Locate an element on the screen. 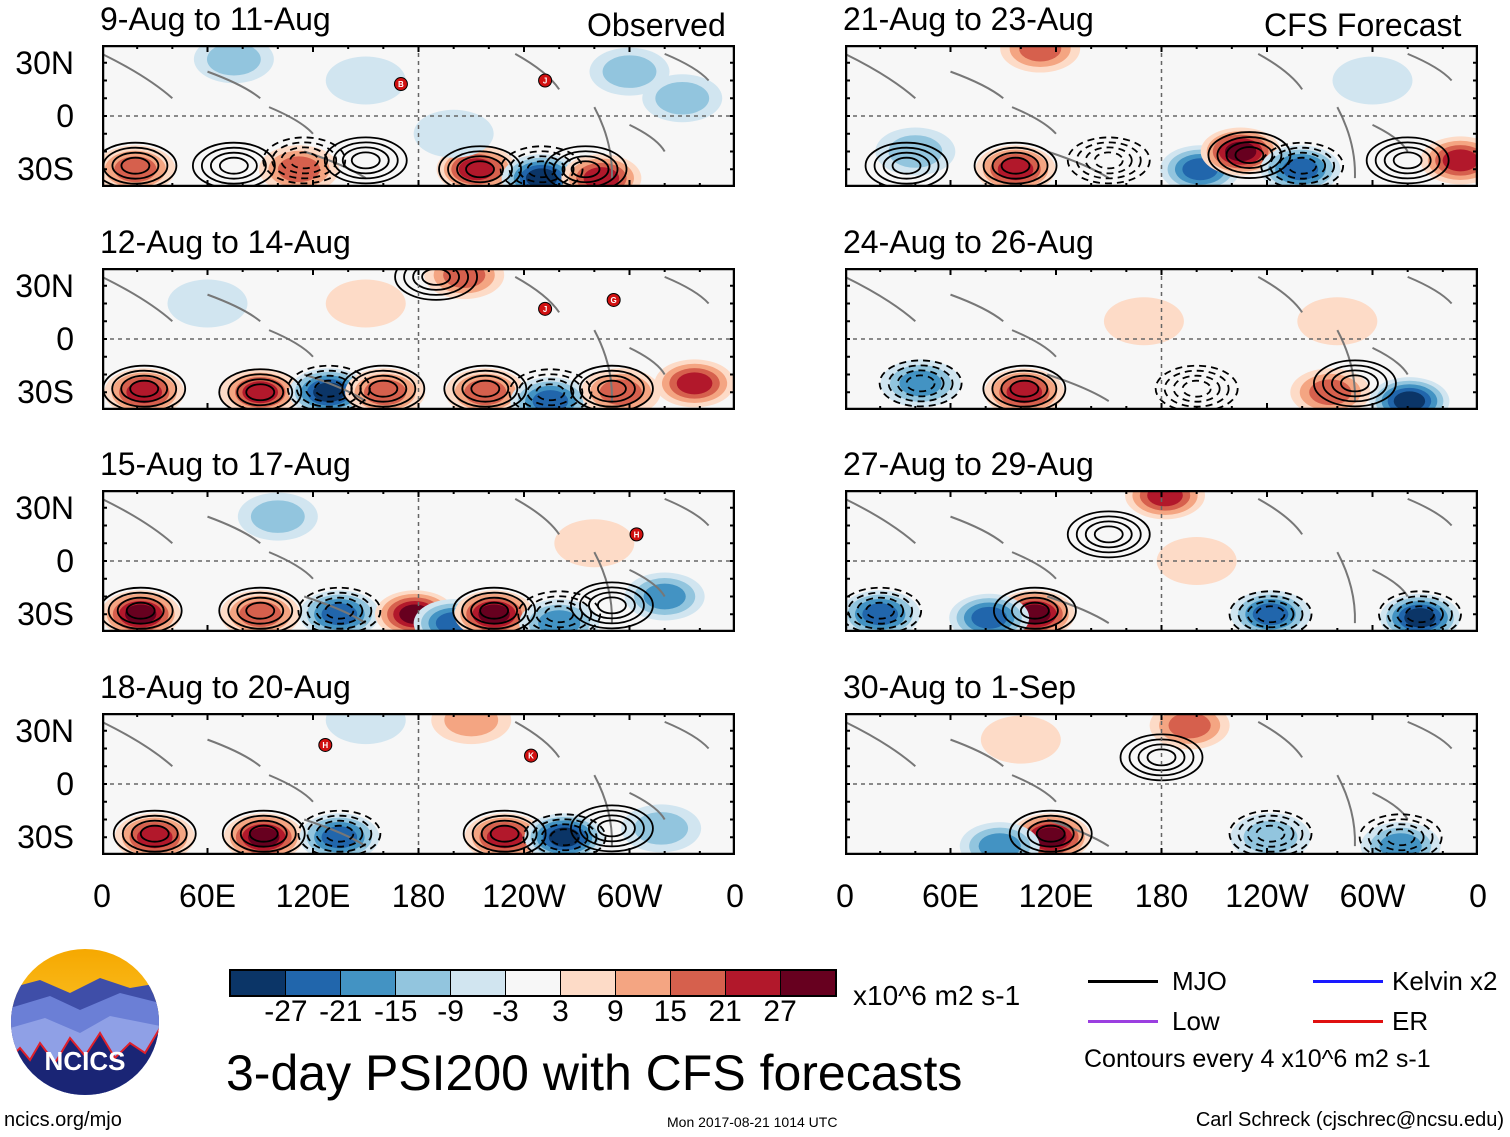 The height and width of the screenshot is (1137, 1510). panel-title: 9-Aug to 11-Aug is located at coordinates (215, 19).